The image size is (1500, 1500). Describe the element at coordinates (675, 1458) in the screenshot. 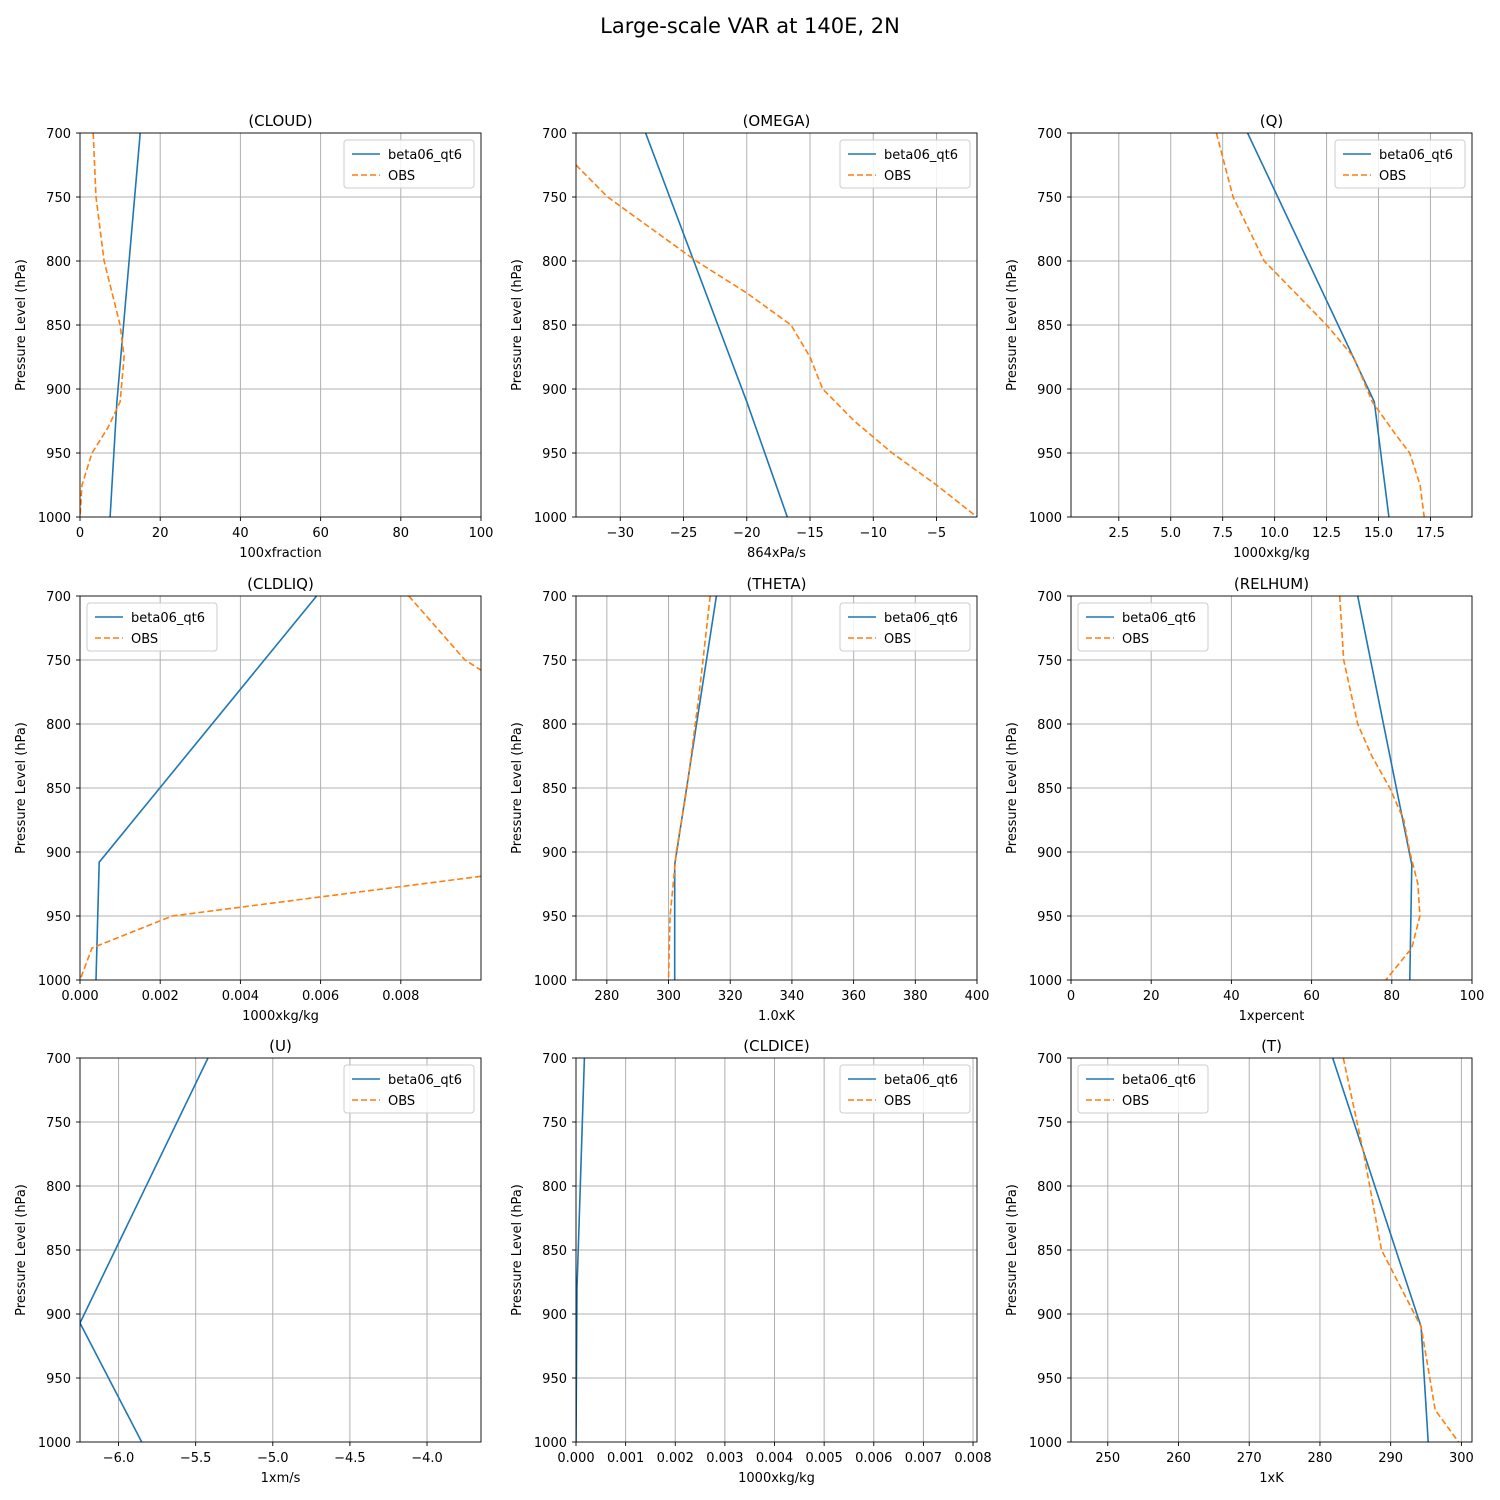

I see `x-tick-label: 0.002` at that location.